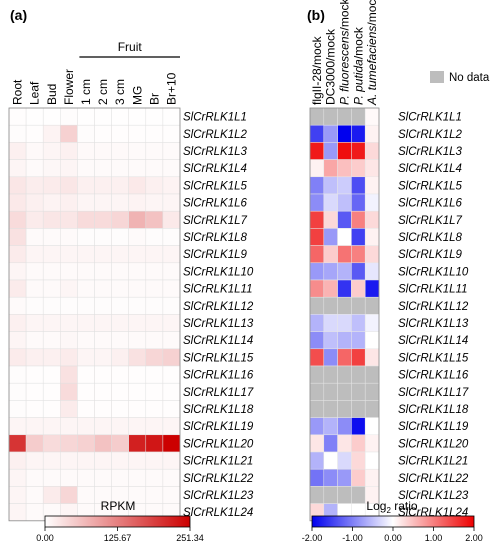 Image resolution: width=497 pixels, height=550 pixels. Describe the element at coordinates (95, 87) in the screenshot. I see `column-labels-a: Root Leaf Bud Flower 1 cm 2 cm 3 cm MG Br Br+10` at that location.